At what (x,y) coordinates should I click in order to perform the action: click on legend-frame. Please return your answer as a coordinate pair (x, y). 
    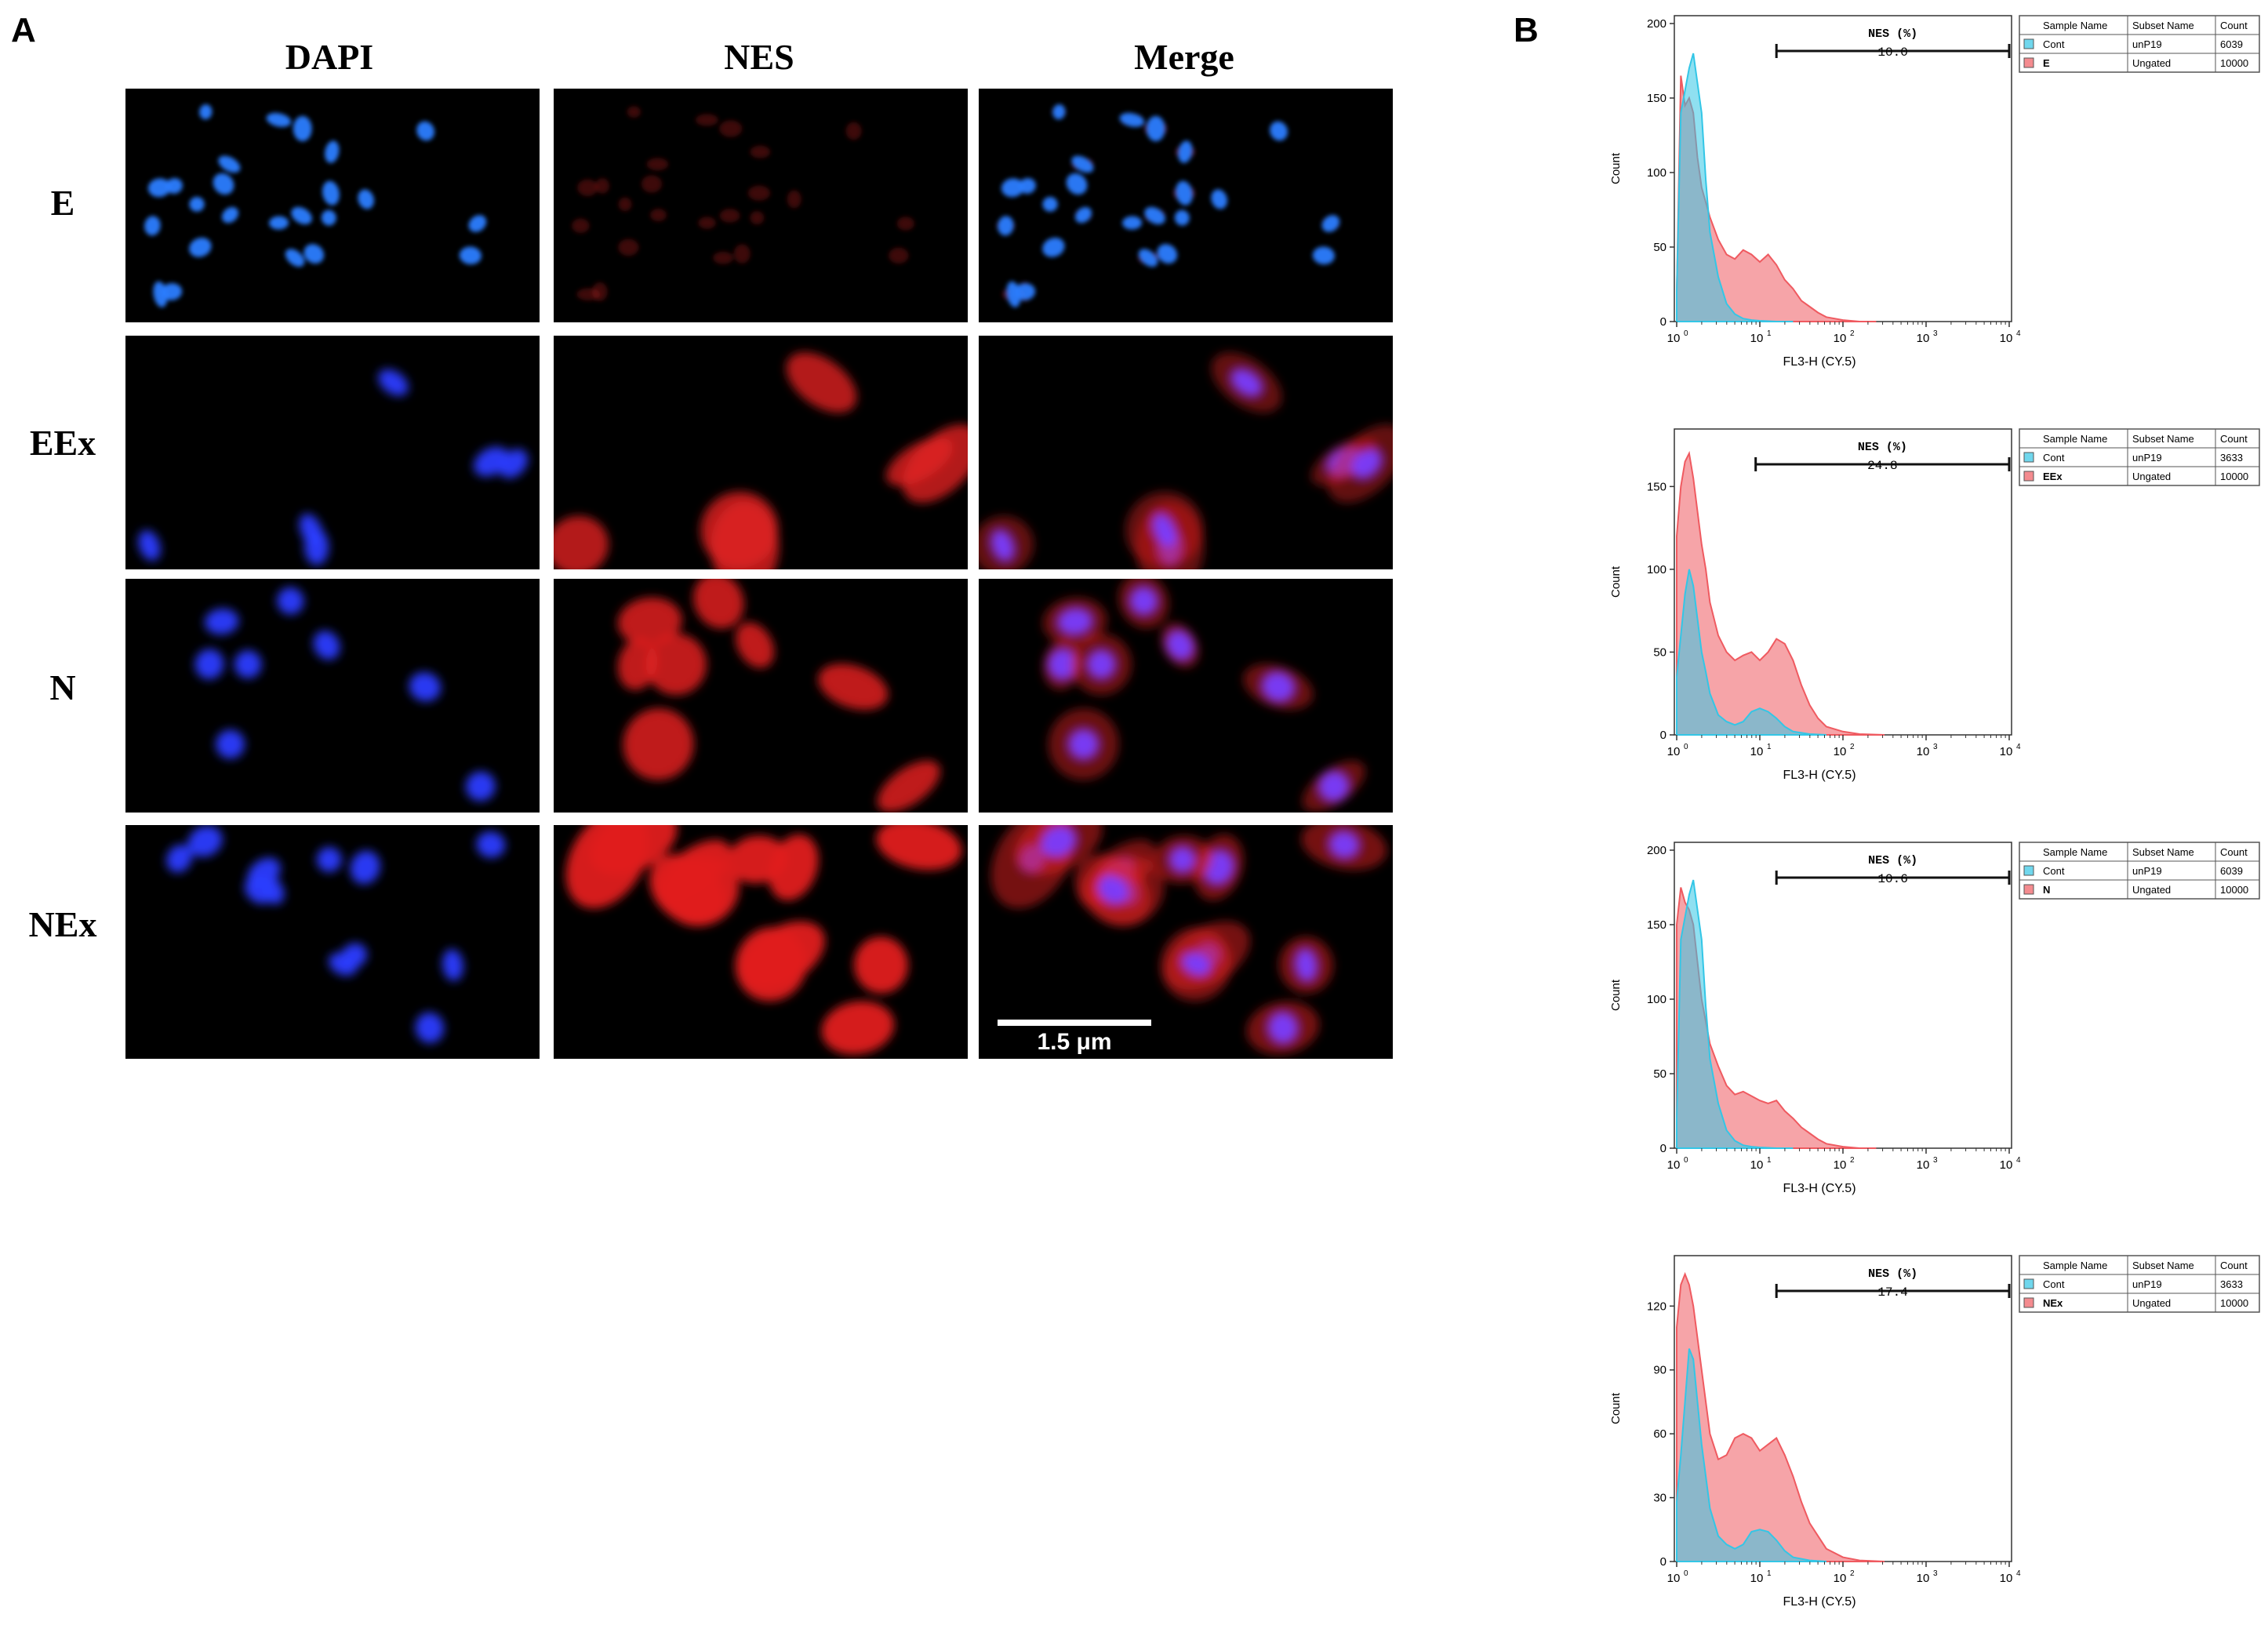
    Looking at the image, I should click on (2139, 44).